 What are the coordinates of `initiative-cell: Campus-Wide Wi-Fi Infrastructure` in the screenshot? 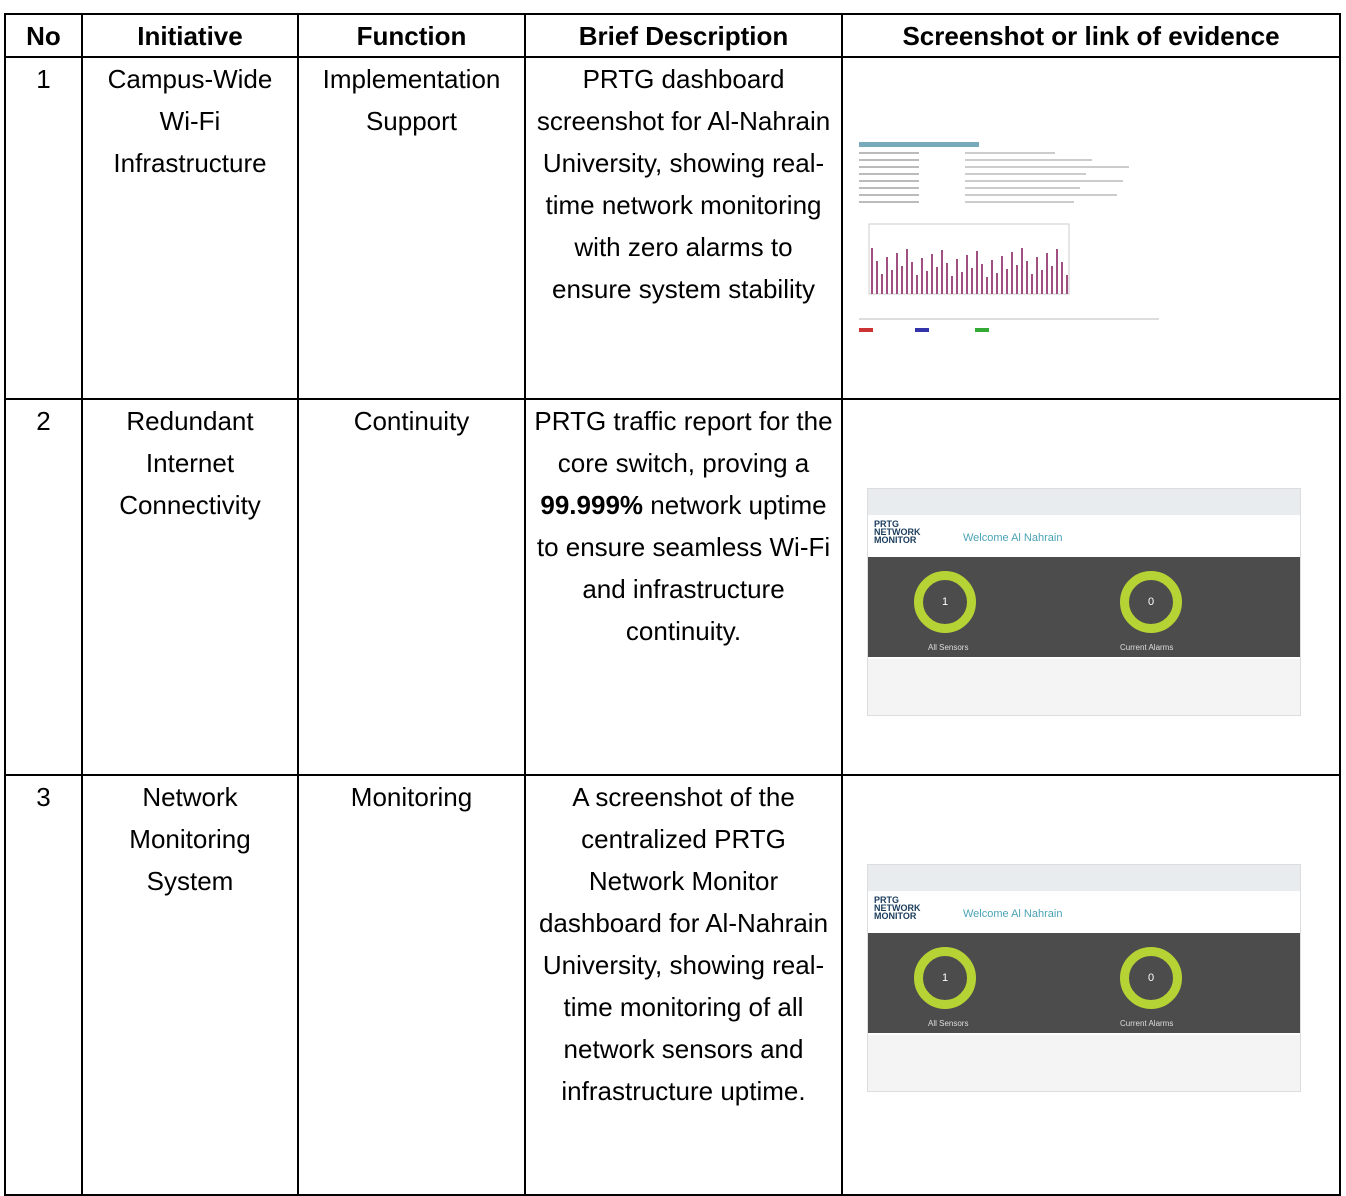 It's located at (190, 228).